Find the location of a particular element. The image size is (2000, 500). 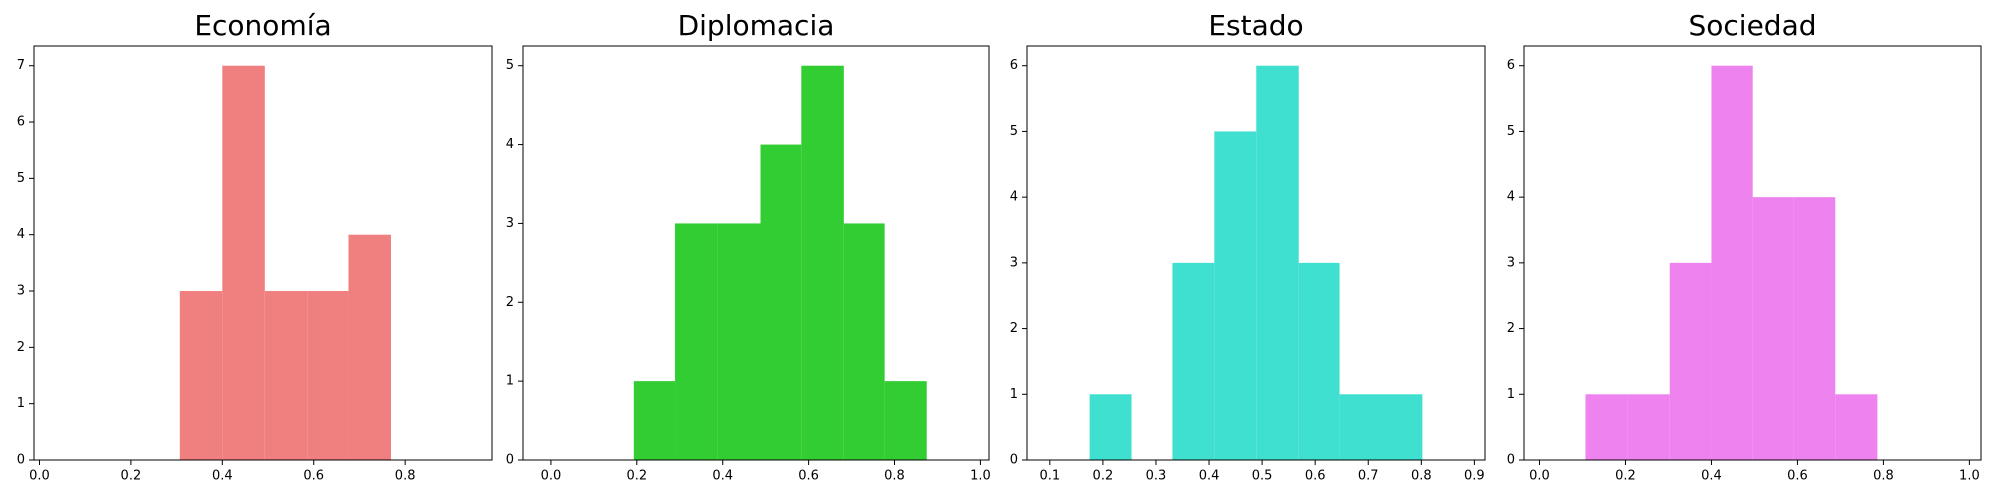

x-tick-label: 0.3 is located at coordinates (1156, 476).